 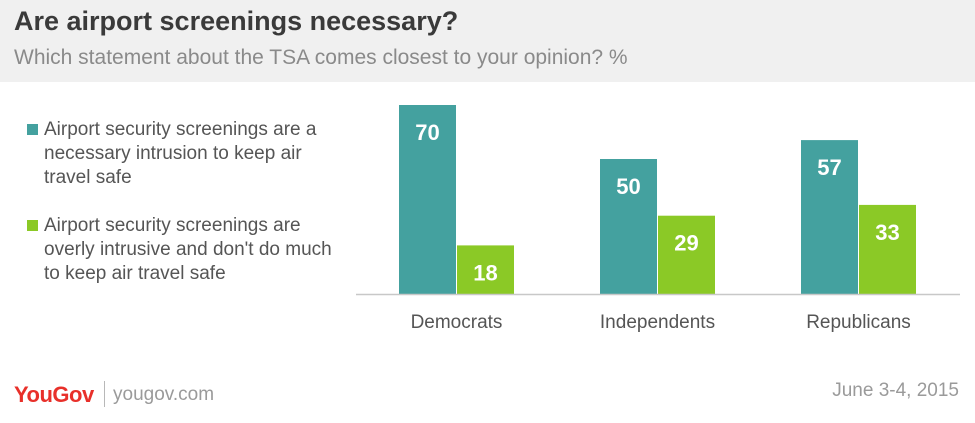 What do you see at coordinates (858, 322) in the screenshot?
I see `x-tick-label-republicans: Republicans` at bounding box center [858, 322].